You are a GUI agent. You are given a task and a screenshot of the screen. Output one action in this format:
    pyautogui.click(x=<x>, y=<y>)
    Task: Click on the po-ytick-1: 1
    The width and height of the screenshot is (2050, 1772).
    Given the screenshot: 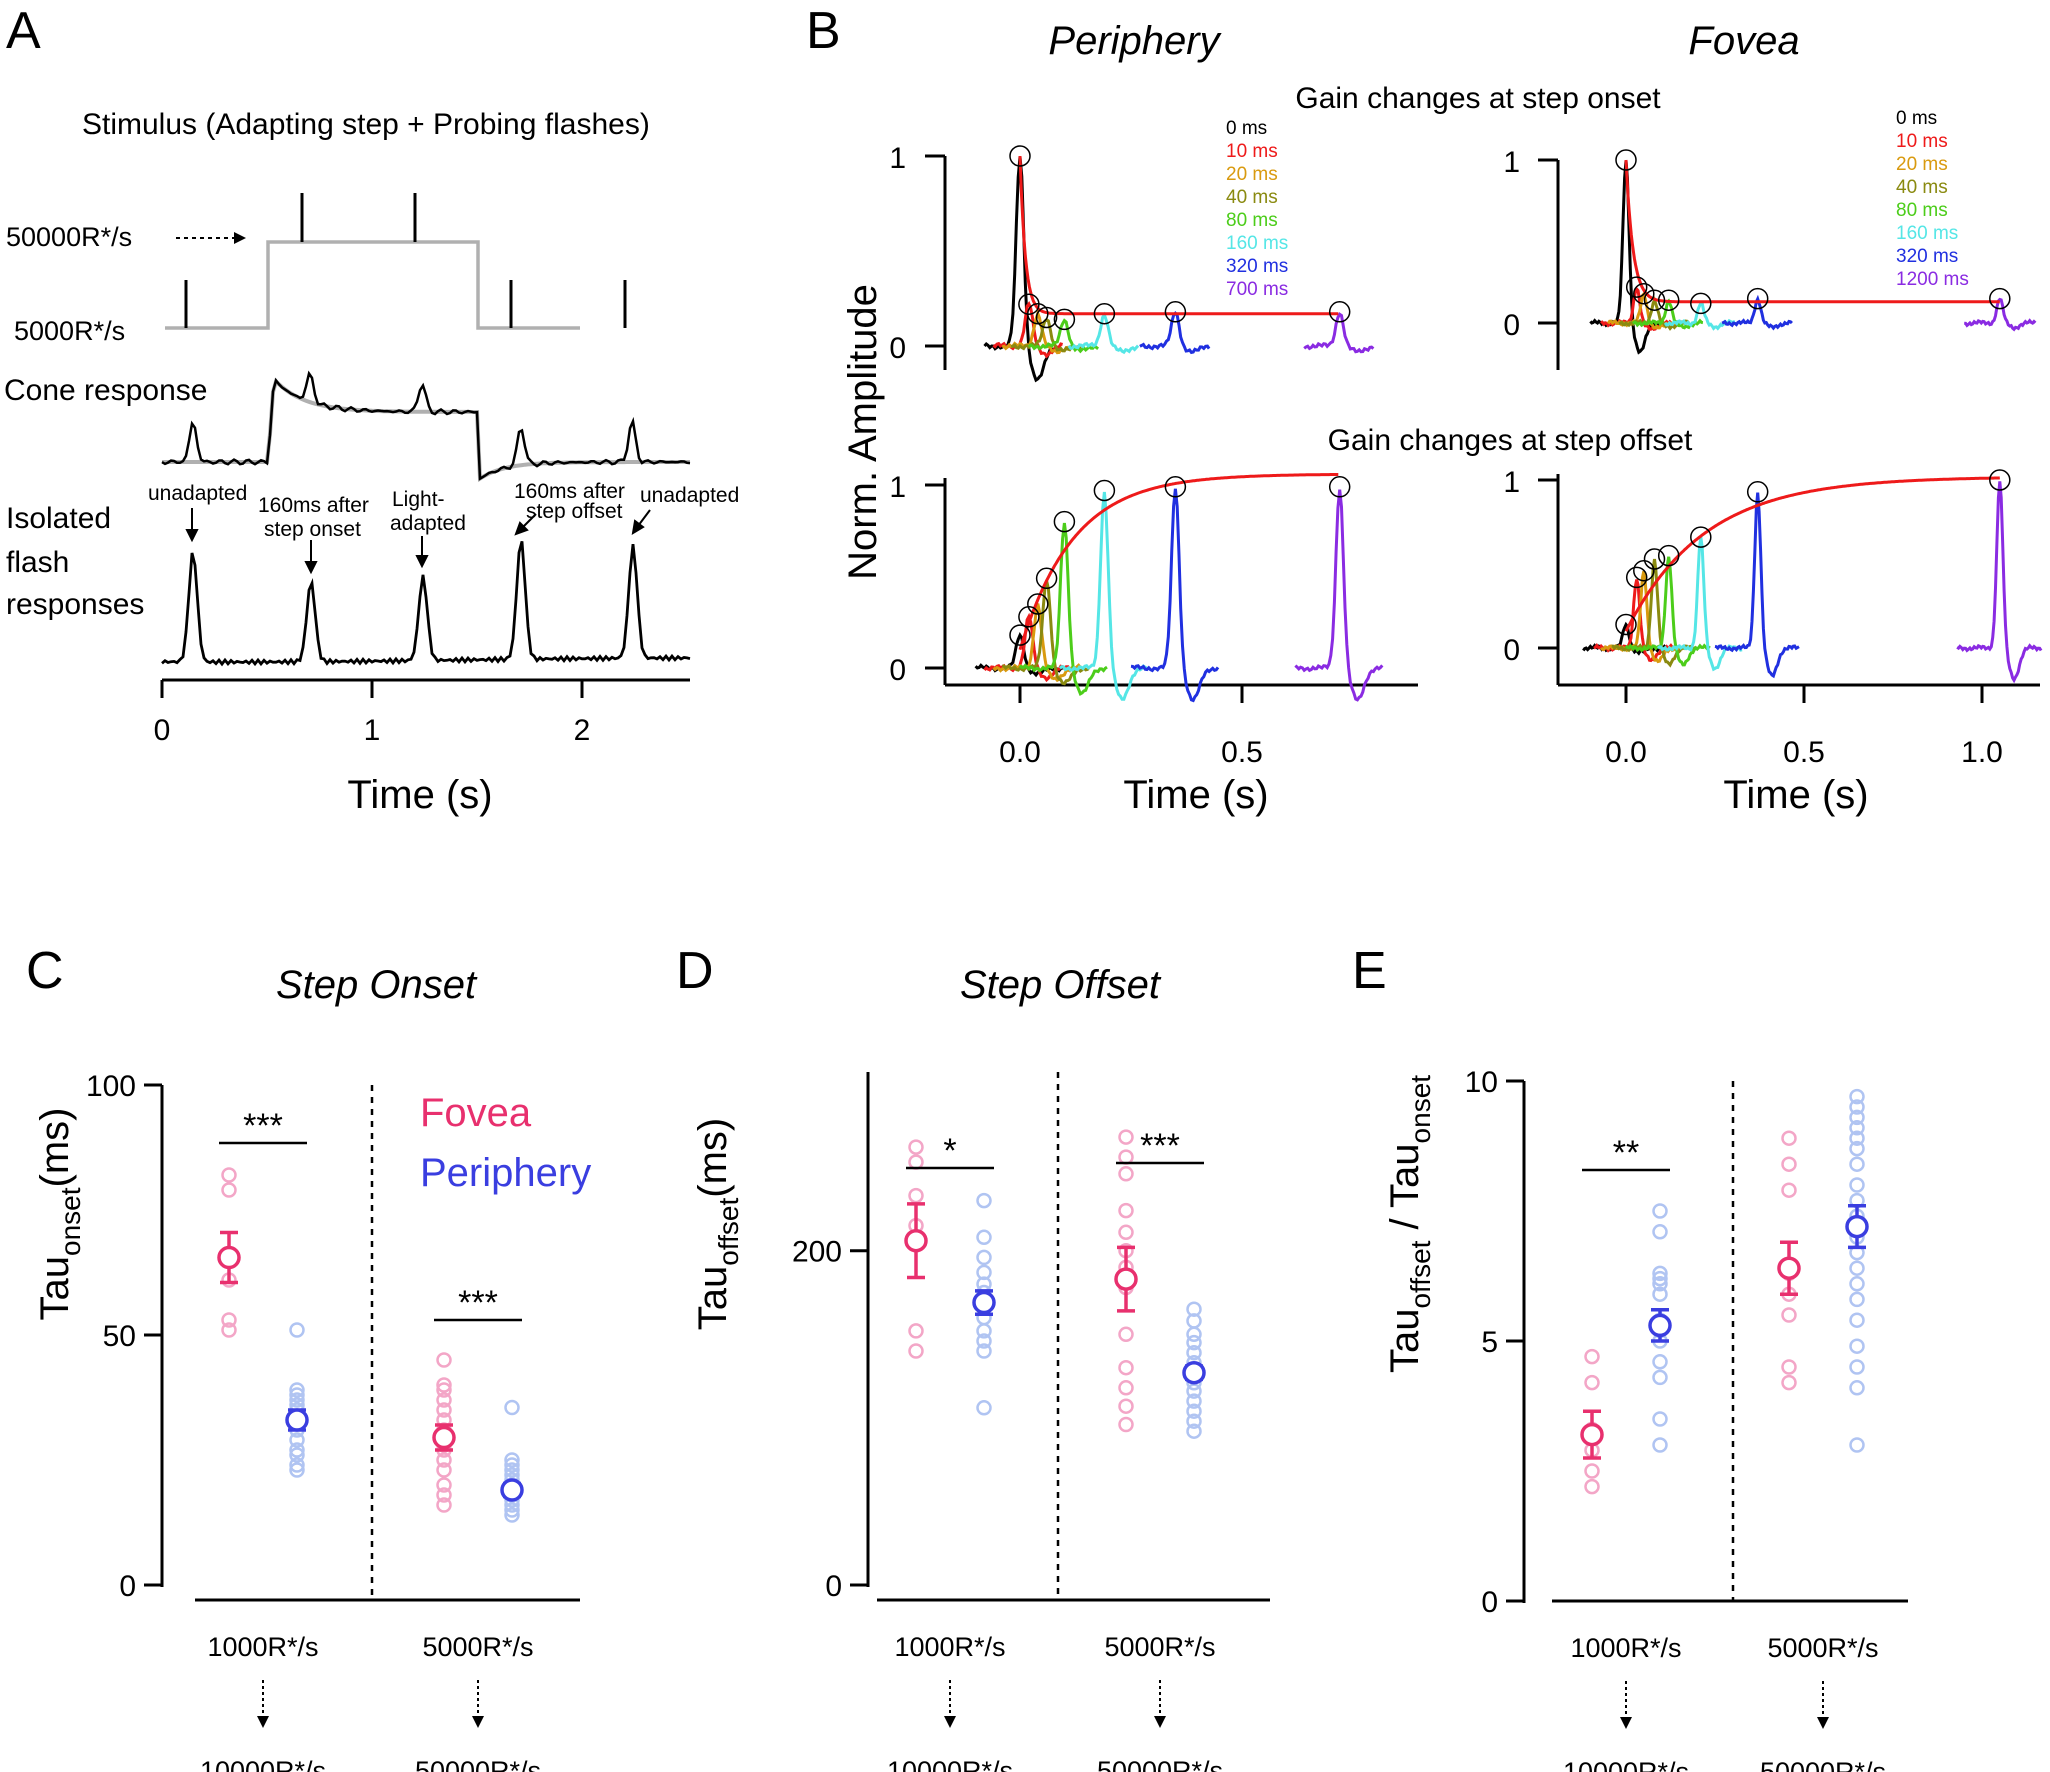 What is the action you would take?
    pyautogui.click(x=897, y=158)
    